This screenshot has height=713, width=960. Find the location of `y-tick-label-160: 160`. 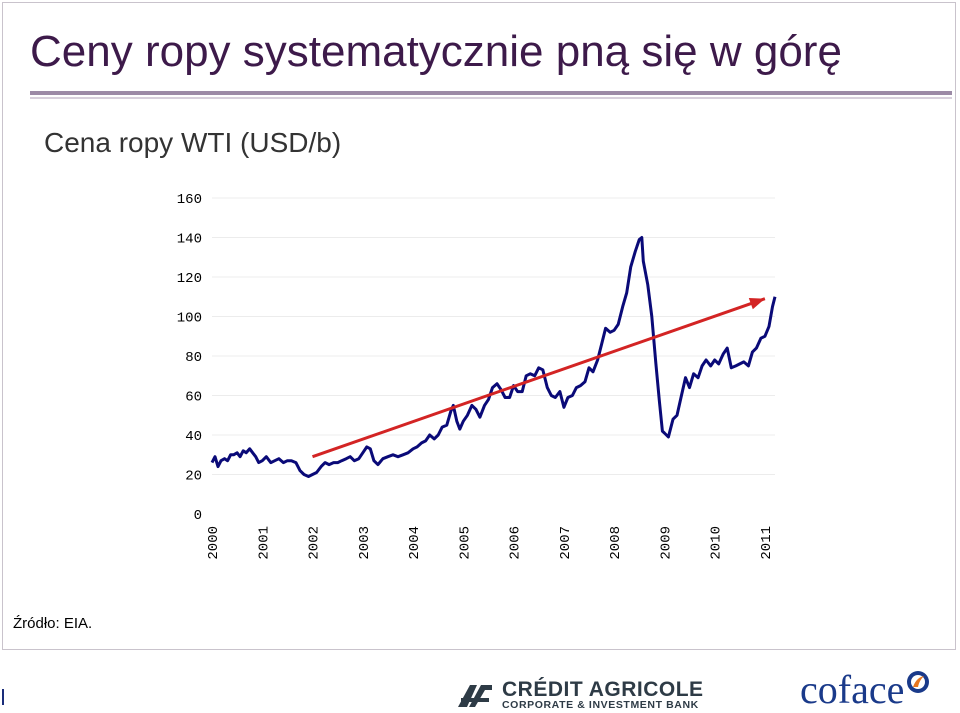

y-tick-label-160: 160 is located at coordinates (189, 200).